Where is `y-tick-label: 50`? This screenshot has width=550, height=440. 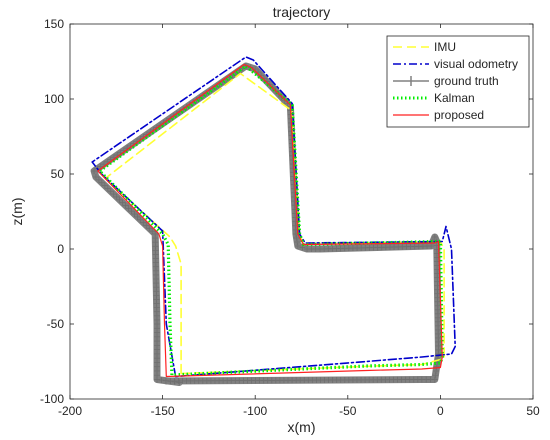 y-tick-label: 50 is located at coordinates (58, 174).